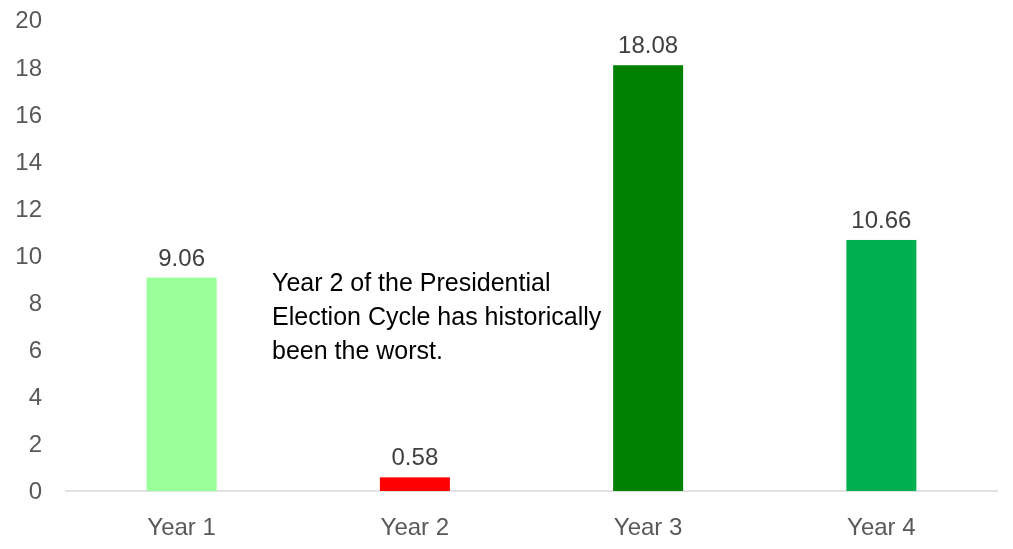 The width and height of the screenshot is (1013, 549). Describe the element at coordinates (648, 526) in the screenshot. I see `x-tick-label: Year 3` at that location.